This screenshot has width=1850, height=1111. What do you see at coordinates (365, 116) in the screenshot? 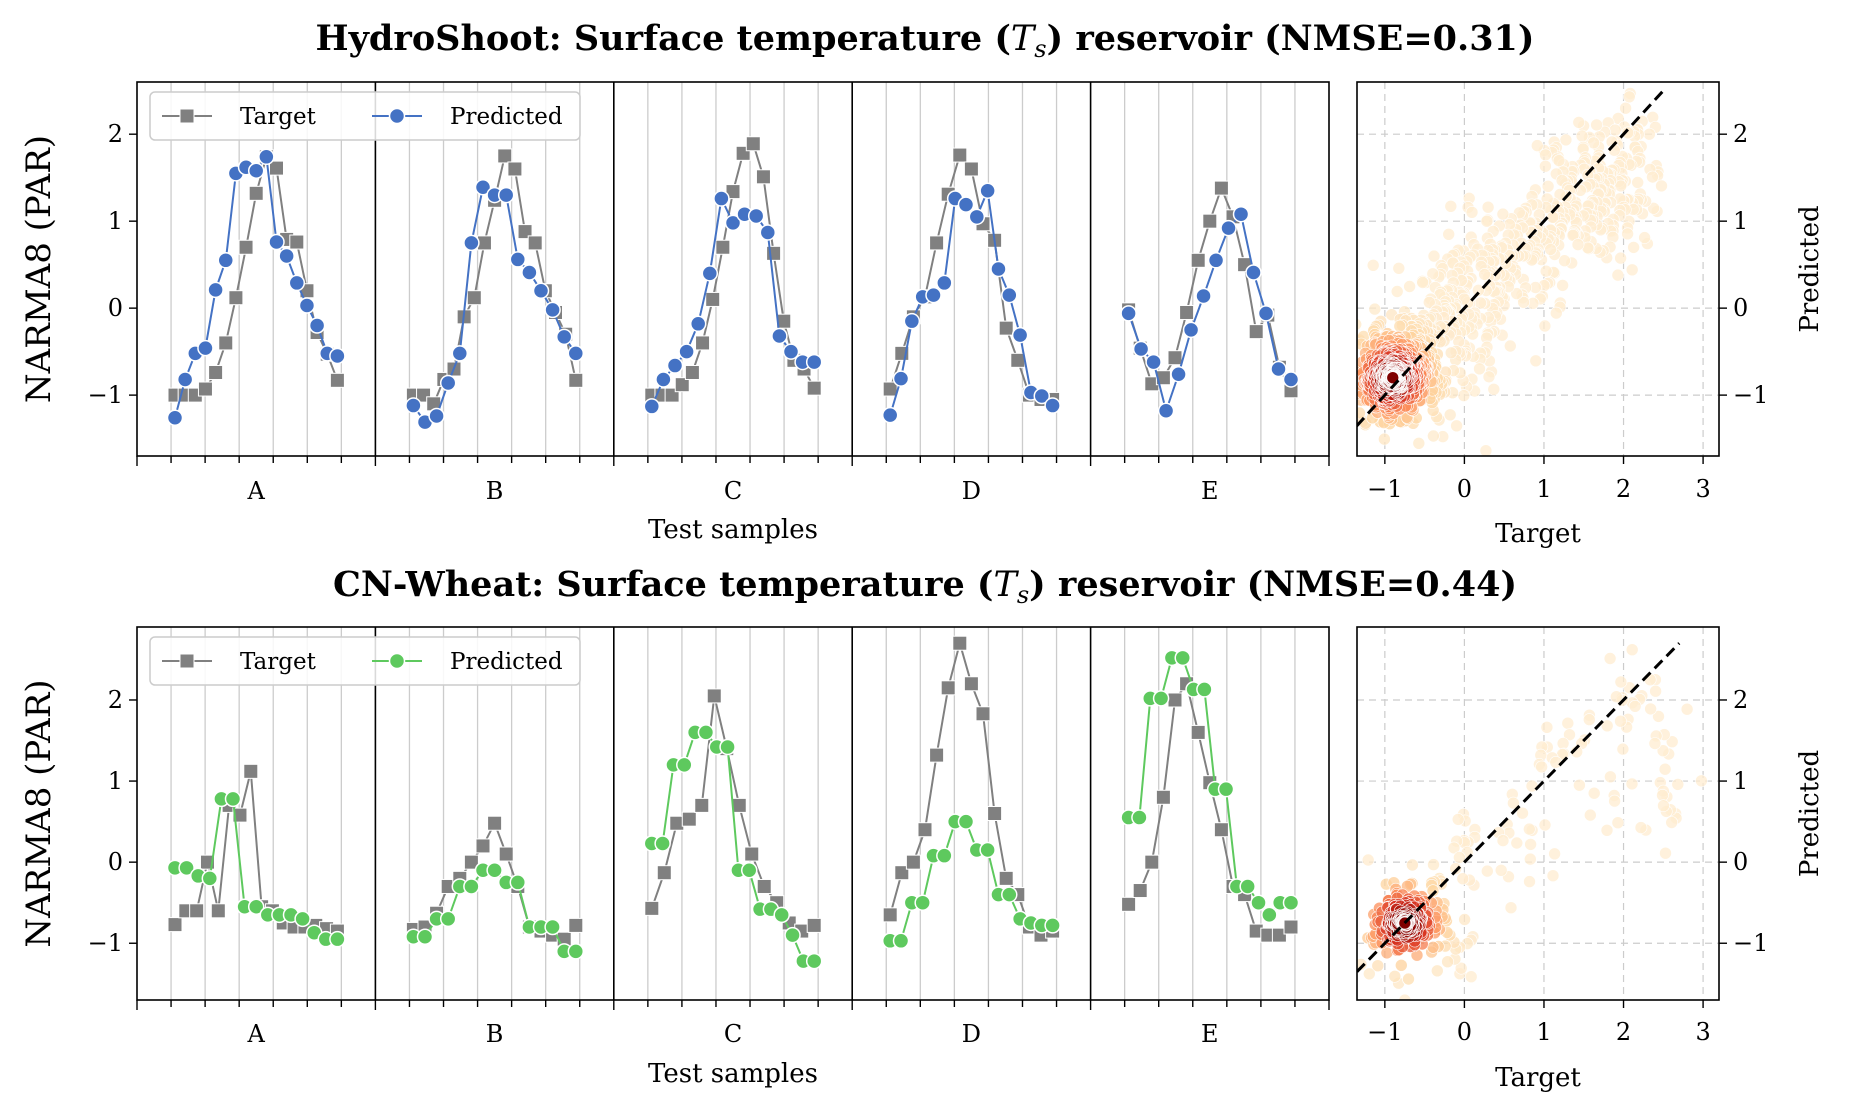
I see `legend: Target Predicted` at bounding box center [365, 116].